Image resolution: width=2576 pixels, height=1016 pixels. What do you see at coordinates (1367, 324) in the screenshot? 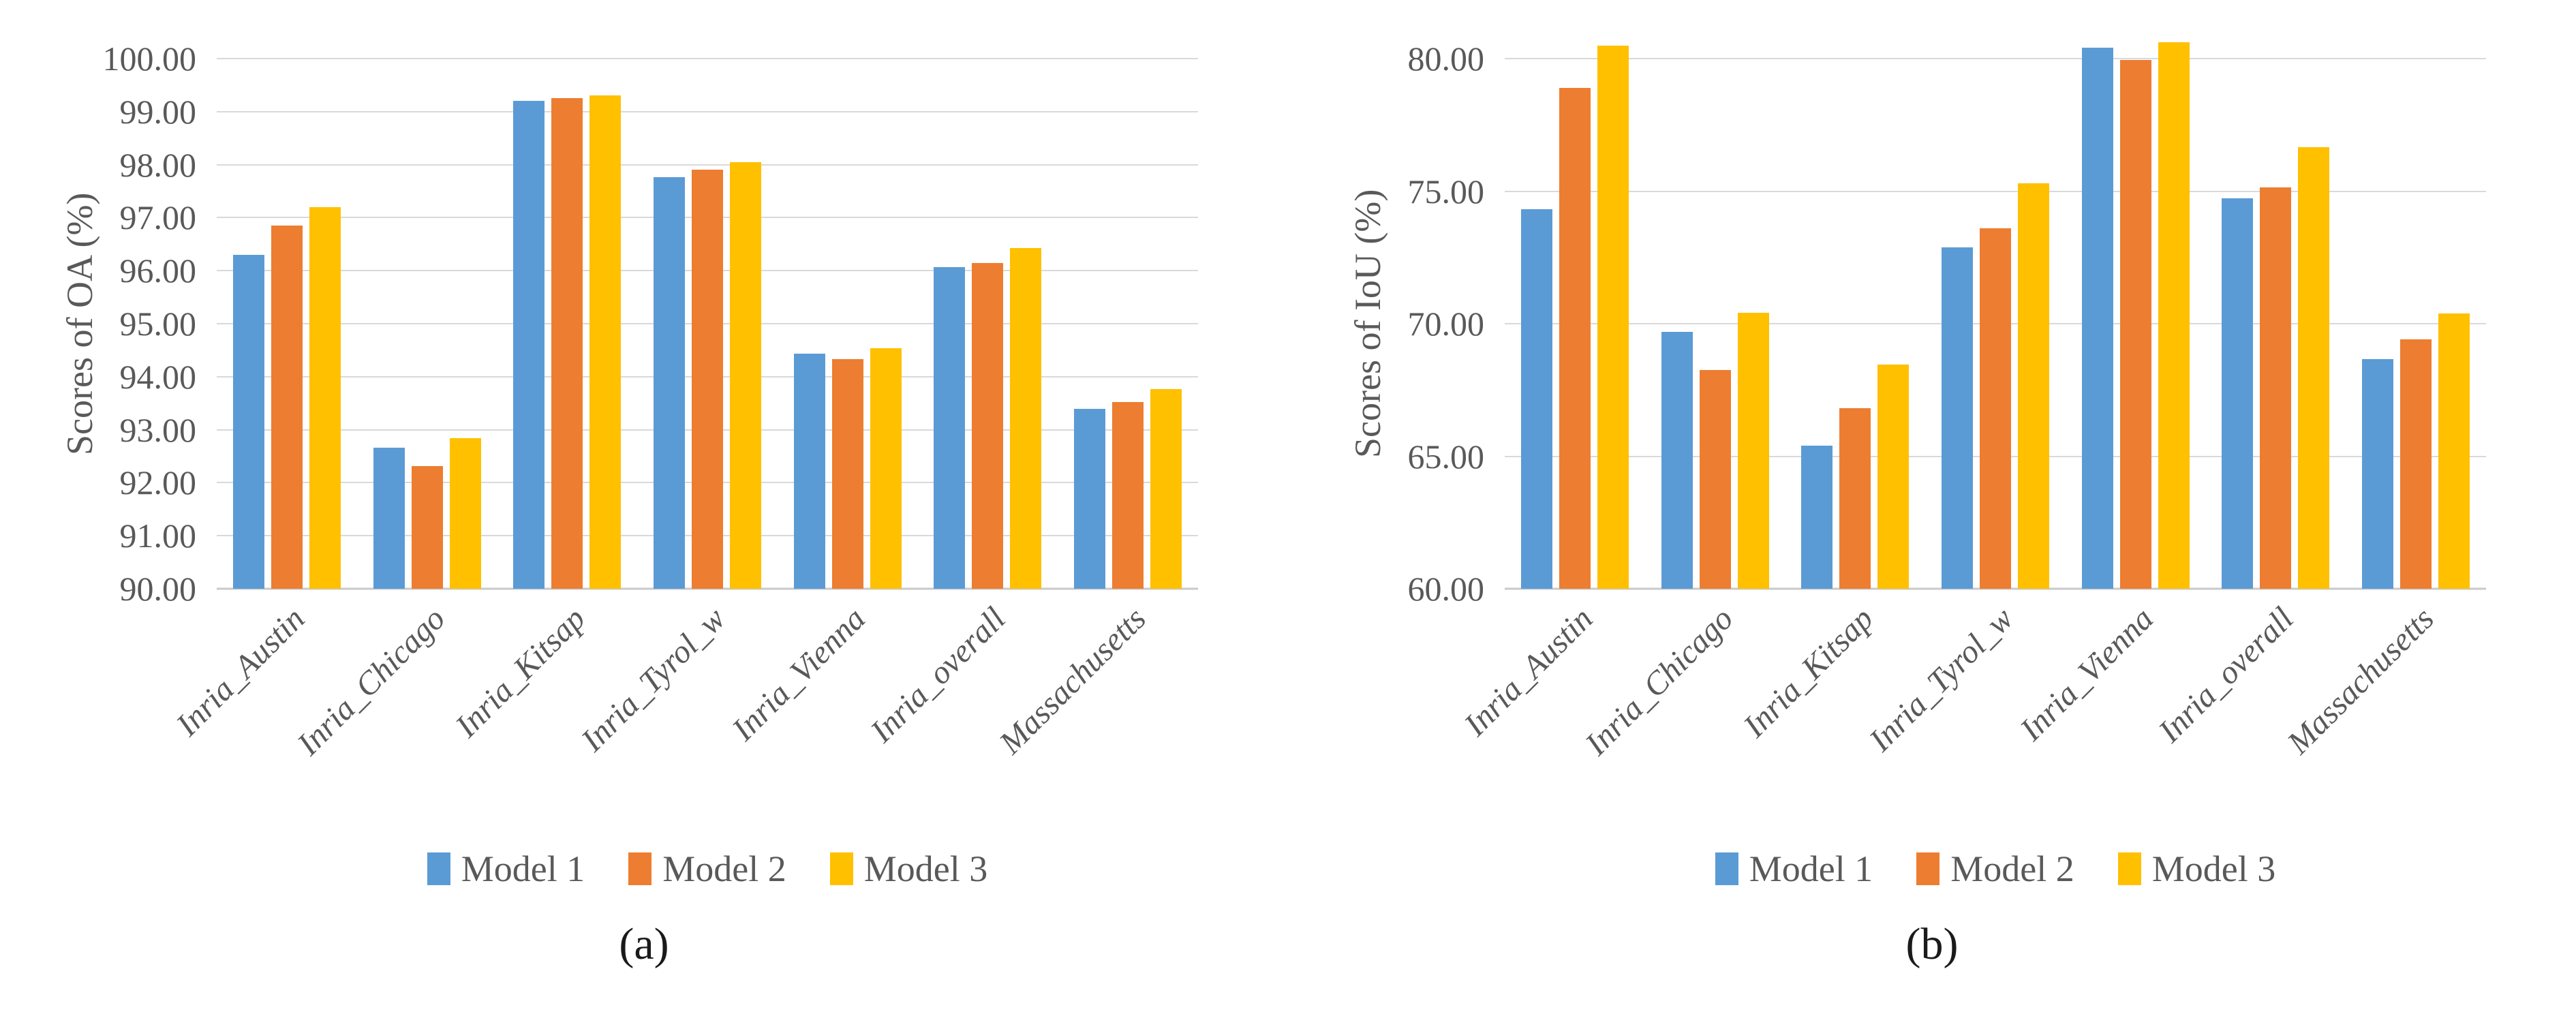
I see `y-axis-title-b: Scores of IoU (%)` at bounding box center [1367, 324].